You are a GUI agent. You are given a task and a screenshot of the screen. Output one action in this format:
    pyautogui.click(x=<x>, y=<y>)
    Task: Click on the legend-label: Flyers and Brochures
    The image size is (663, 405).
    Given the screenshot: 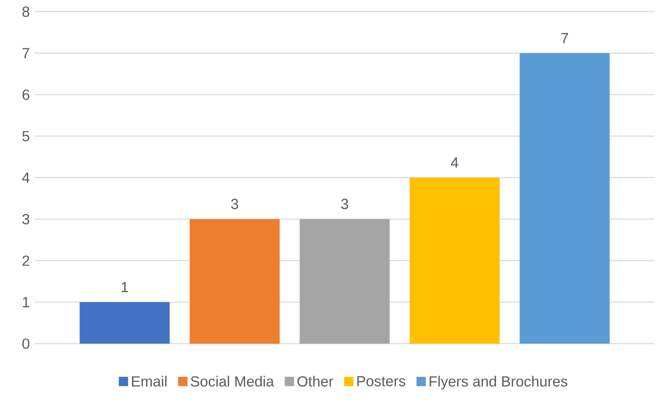 What is the action you would take?
    pyautogui.click(x=499, y=383)
    